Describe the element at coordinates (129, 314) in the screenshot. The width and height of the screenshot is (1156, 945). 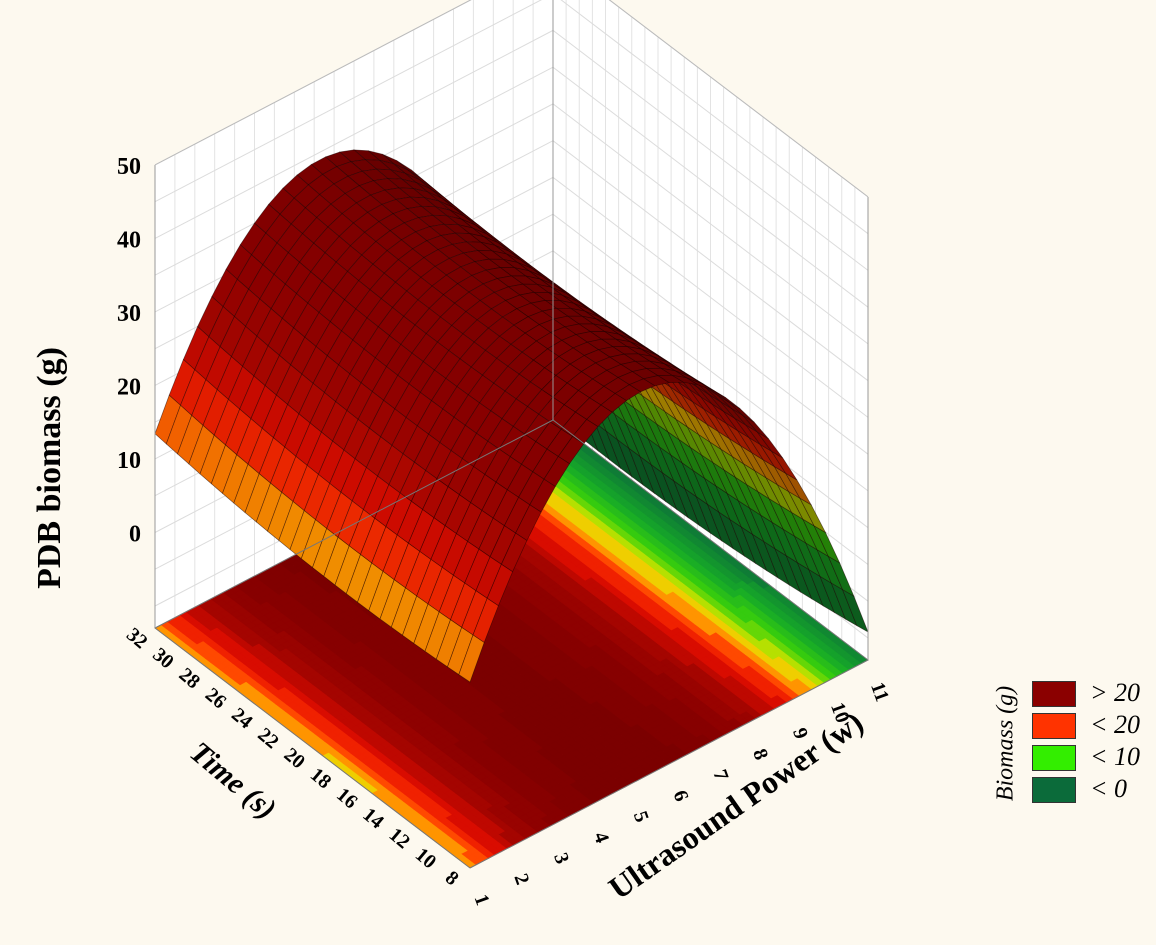
I see `z-tick-label: 30` at that location.